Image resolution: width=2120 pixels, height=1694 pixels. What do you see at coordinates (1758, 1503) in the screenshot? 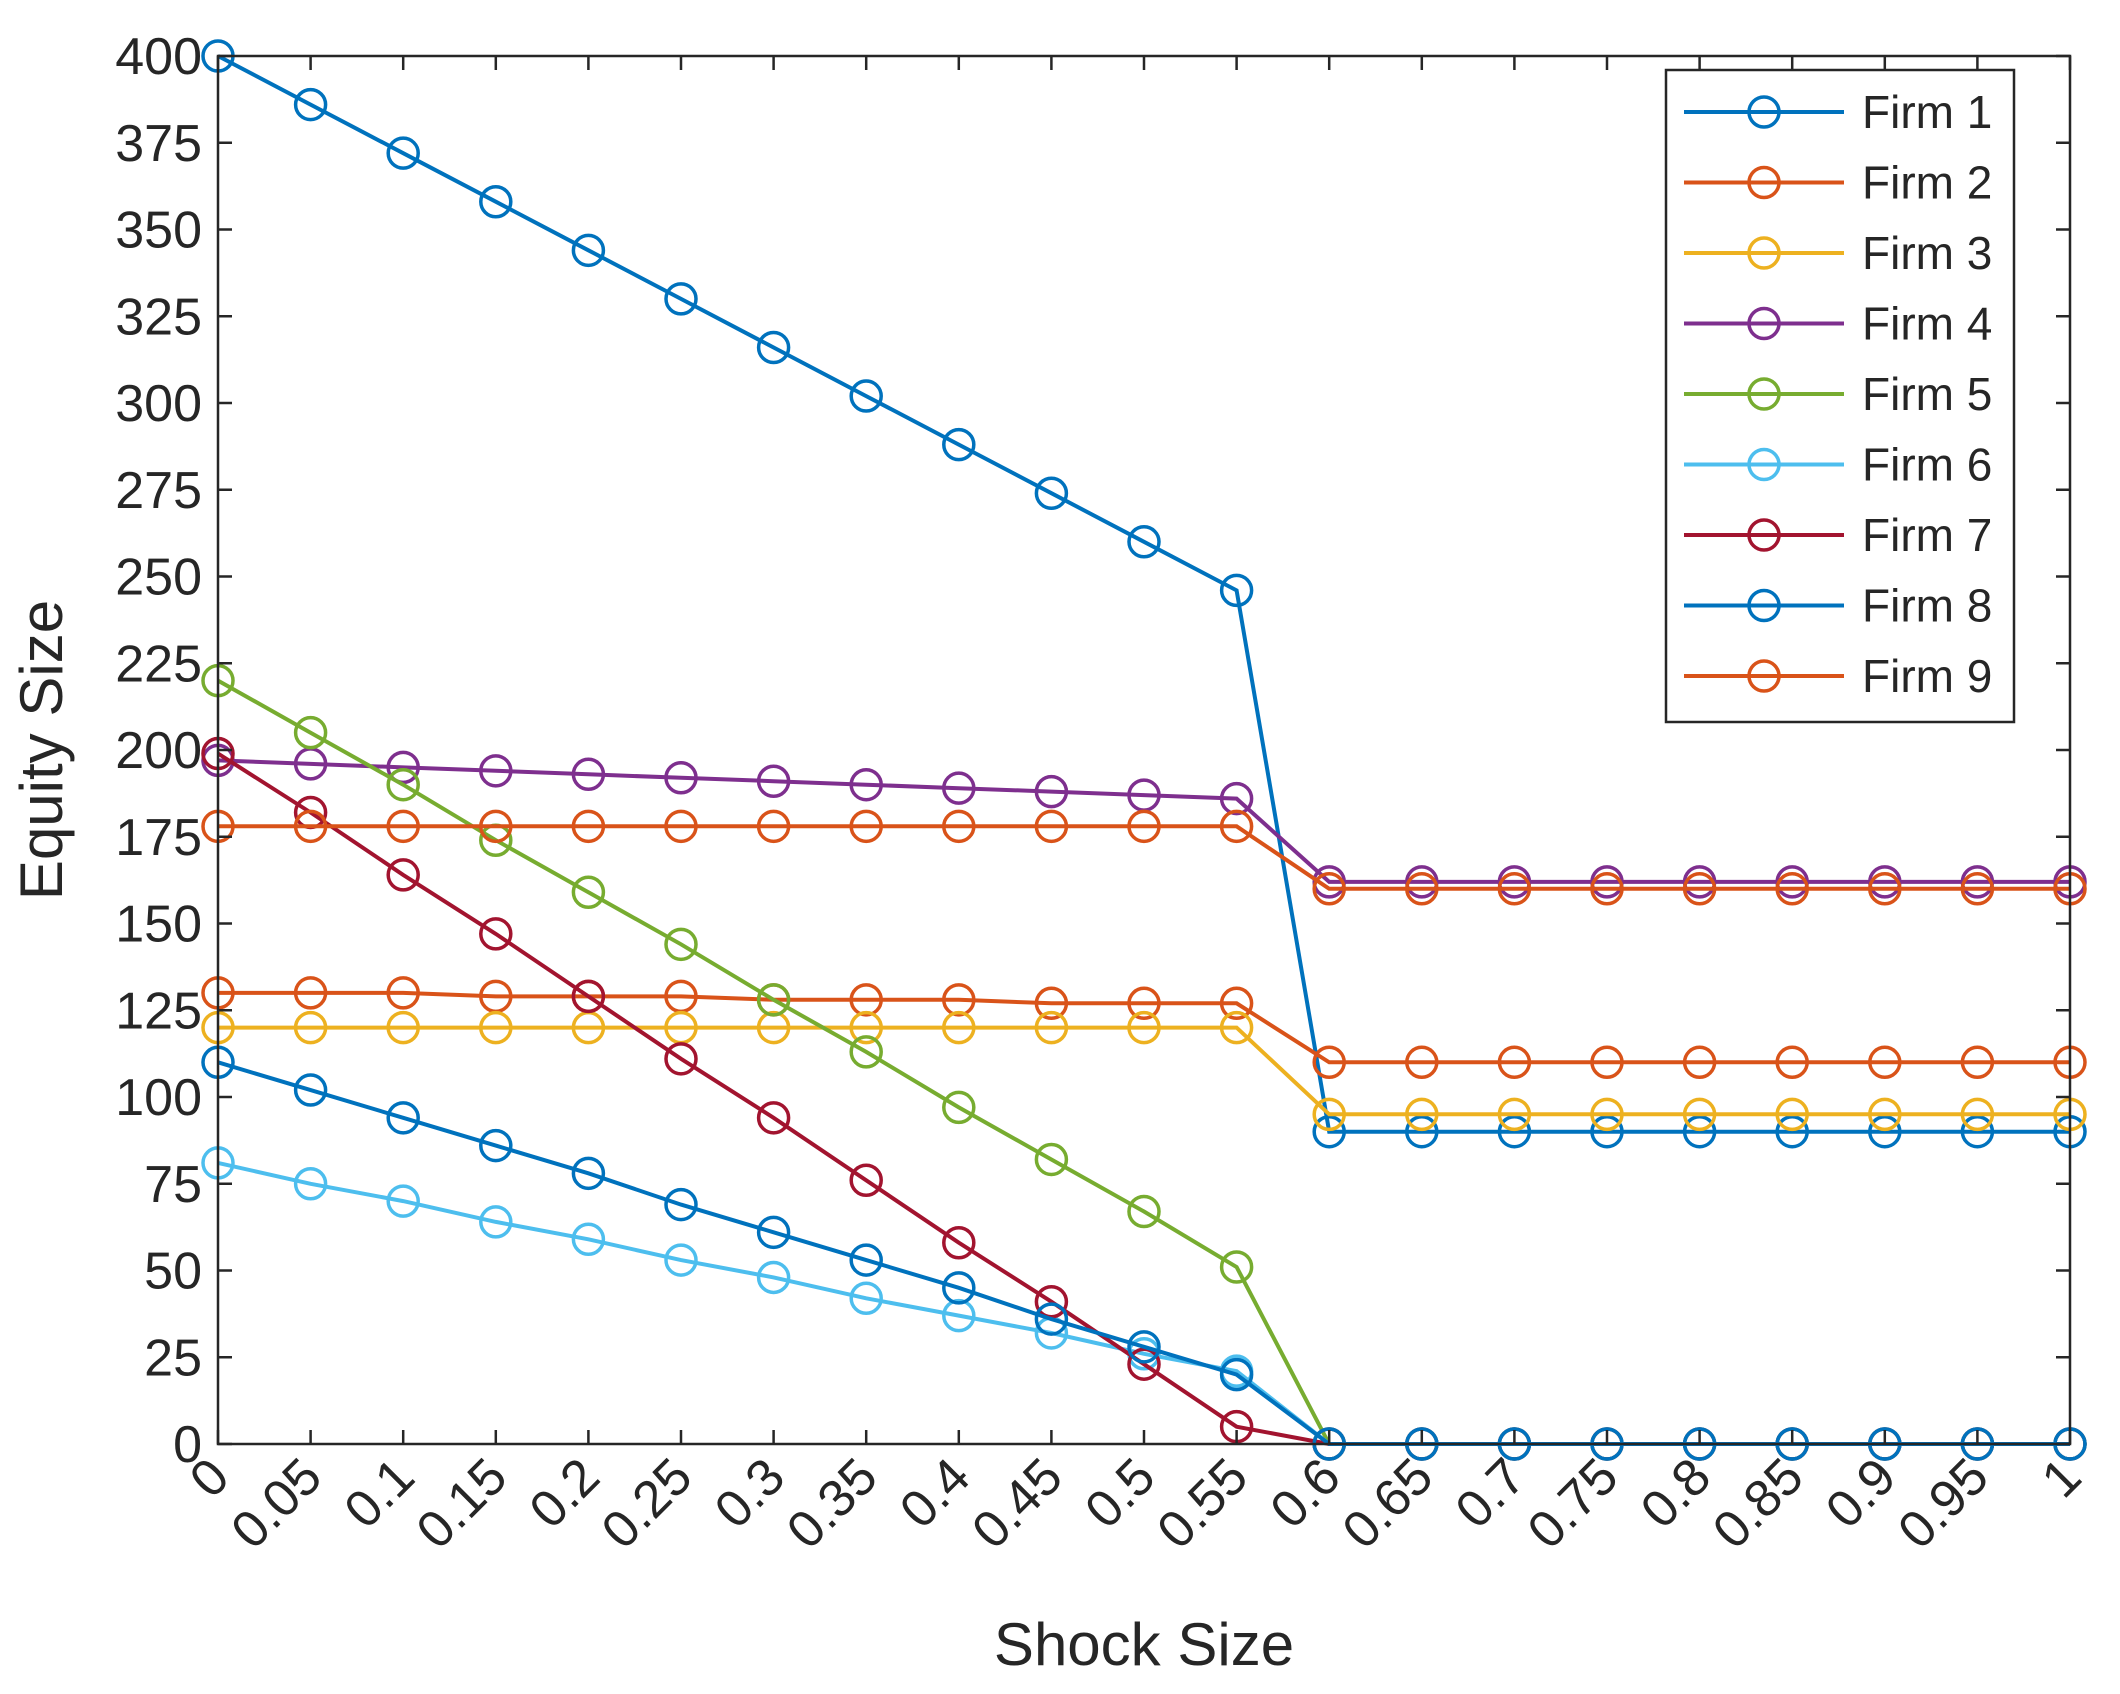
I see `x-tick-label: 0.85` at bounding box center [1758, 1503].